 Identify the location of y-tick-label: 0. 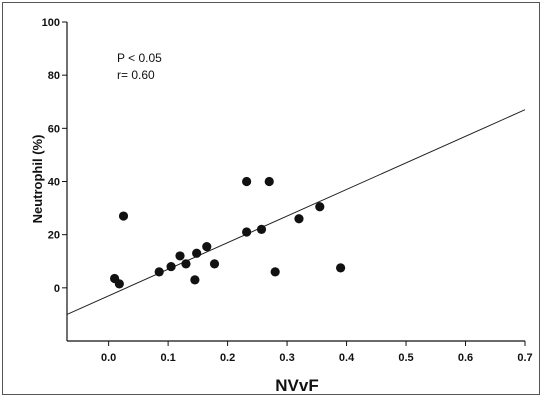
(57, 289).